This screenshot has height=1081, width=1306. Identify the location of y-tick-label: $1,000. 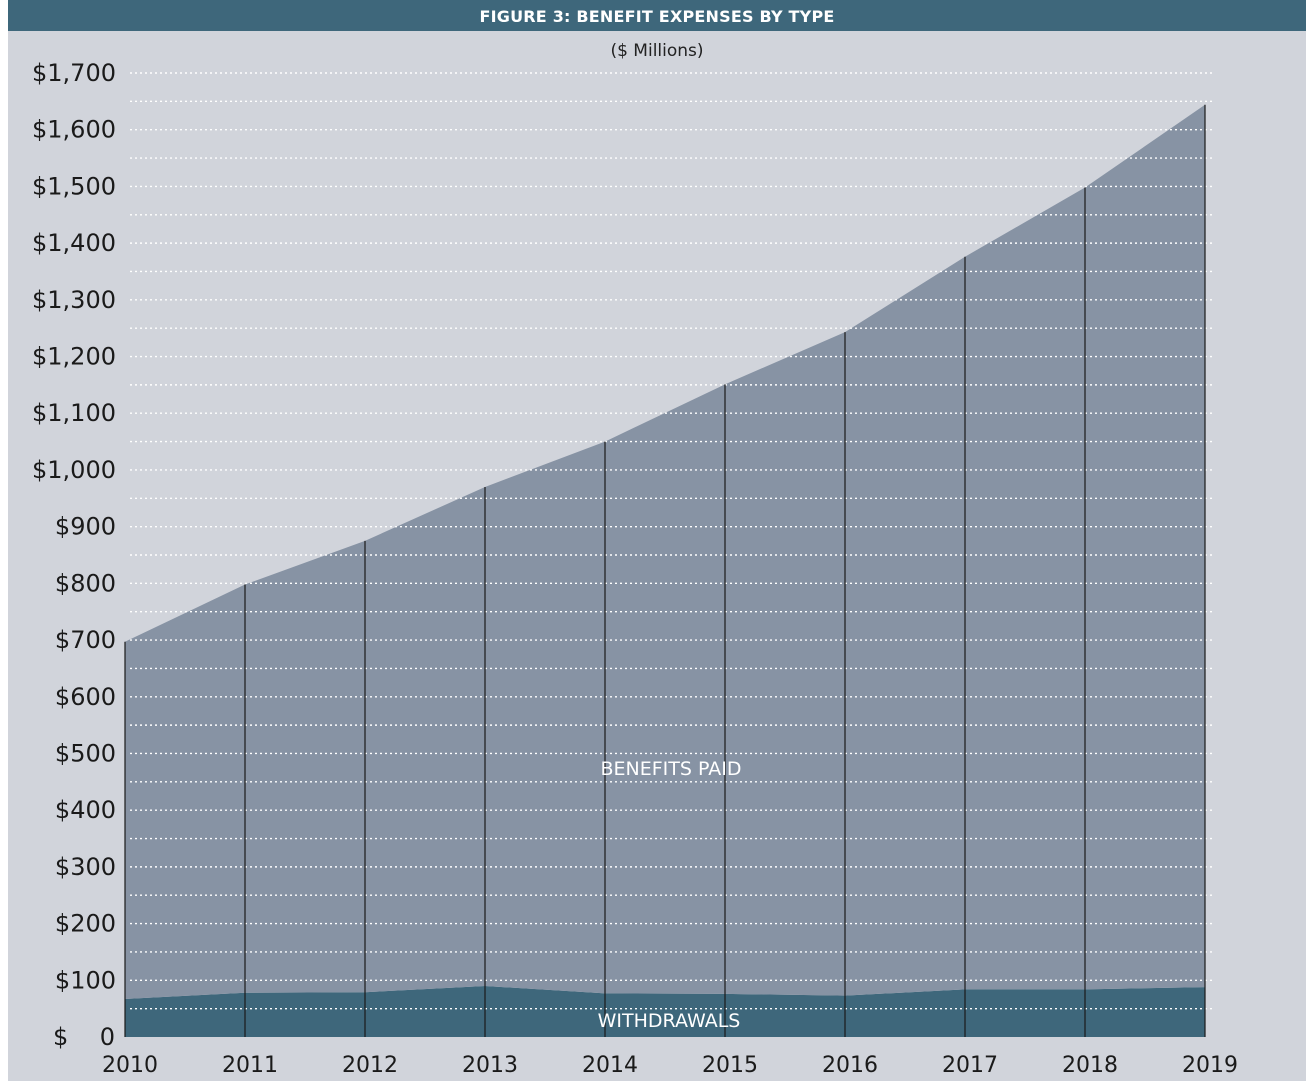
(74, 470).